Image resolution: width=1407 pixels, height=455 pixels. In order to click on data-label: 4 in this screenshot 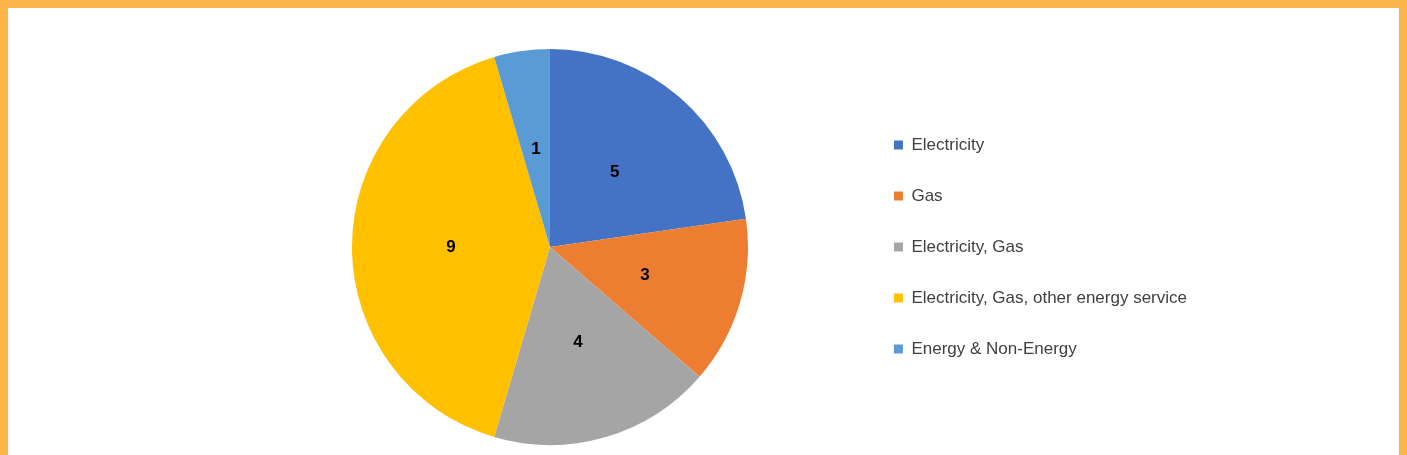, I will do `click(578, 341)`.